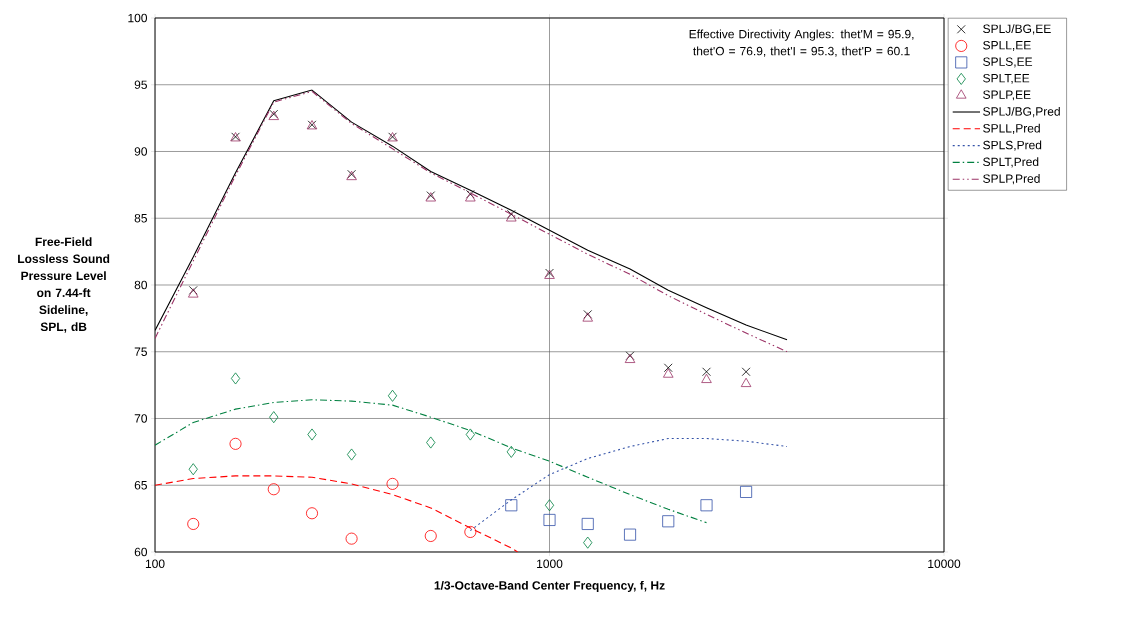 The width and height of the screenshot is (1143, 629). I want to click on x-tick-label: 100, so click(155, 564).